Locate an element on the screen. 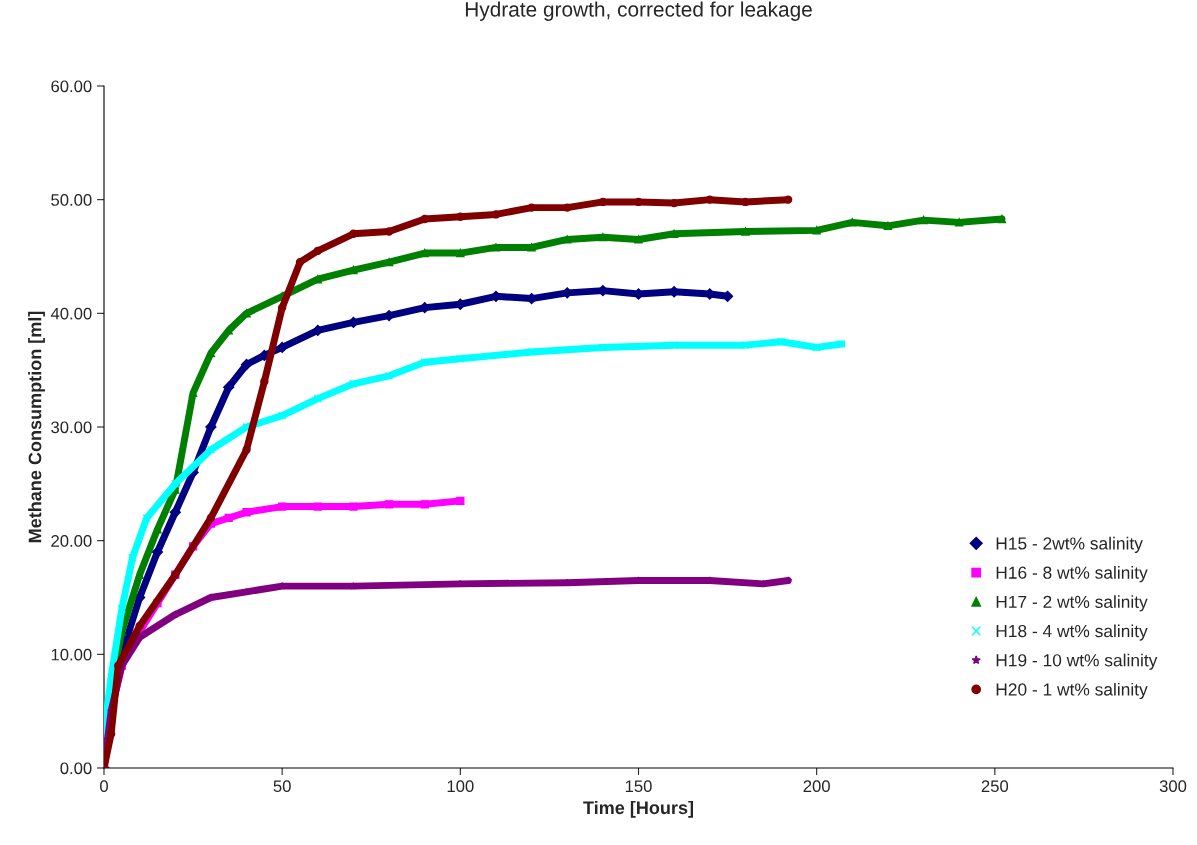  y-tick-label: 60.00 is located at coordinates (71, 86).